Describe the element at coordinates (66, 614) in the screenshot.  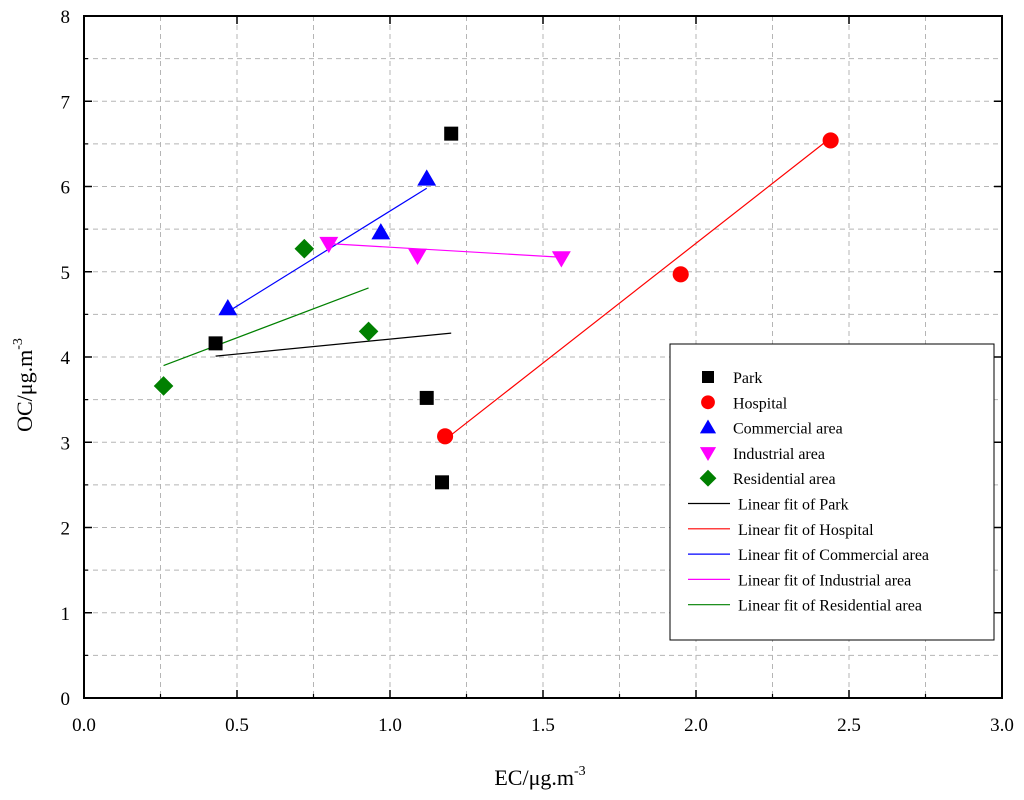
I see `y-tick-label: 1` at that location.